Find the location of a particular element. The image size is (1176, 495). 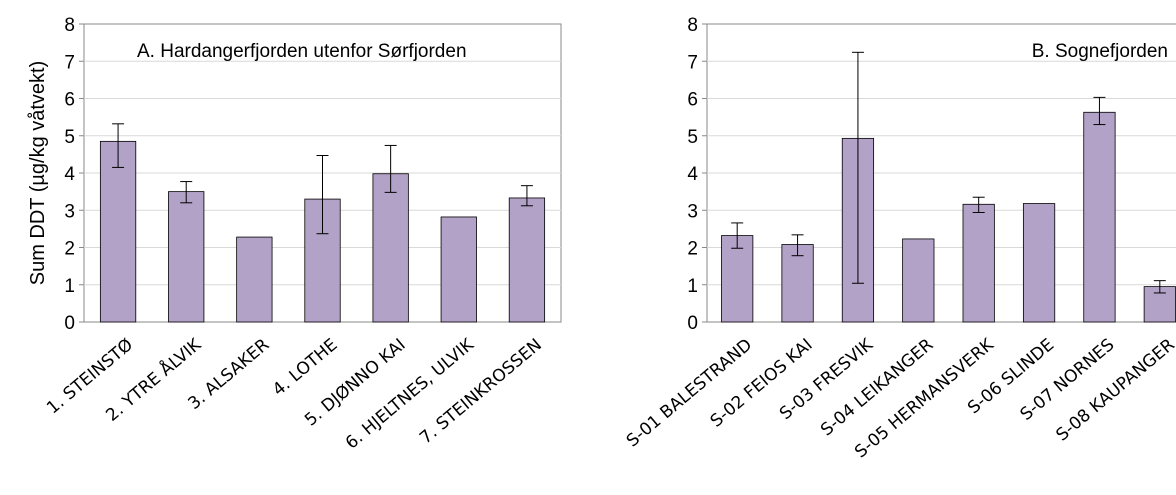

category-label: 7. STEINKROSSEN is located at coordinates (481, 391).